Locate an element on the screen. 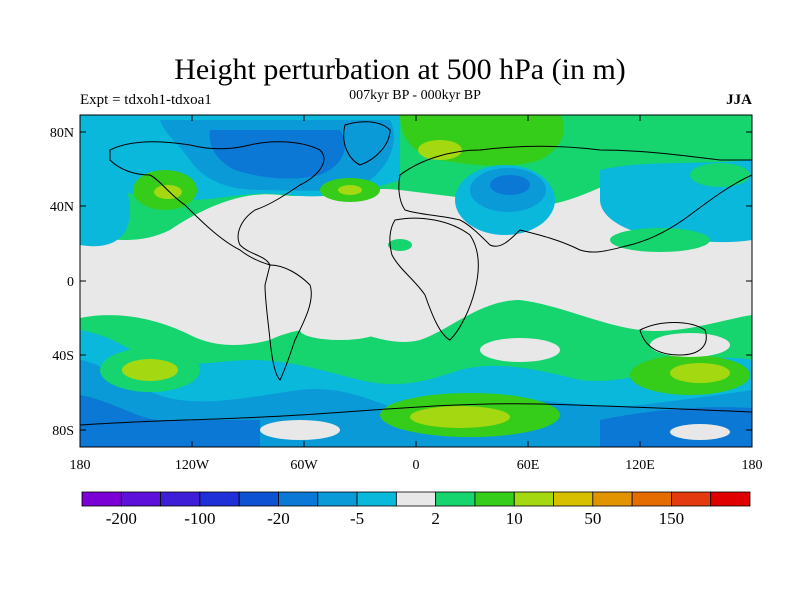 Image resolution: width=800 pixels, height=600 pixels. lon-tick-label: 60W is located at coordinates (304, 465).